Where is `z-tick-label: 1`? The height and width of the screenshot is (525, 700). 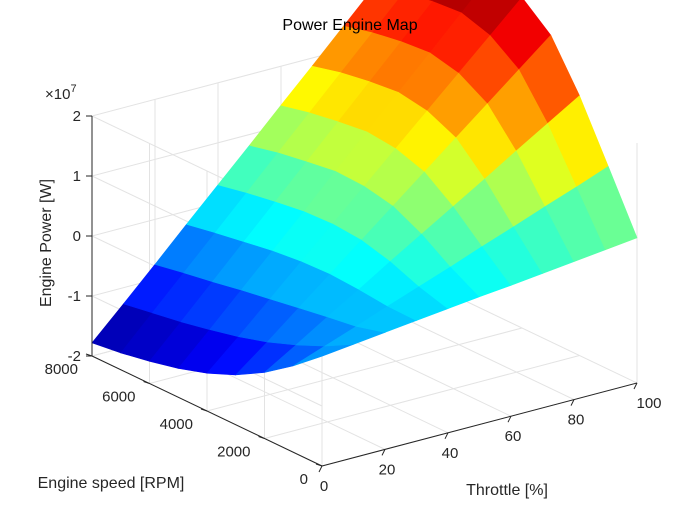
z-tick-label: 1 is located at coordinates (77, 176).